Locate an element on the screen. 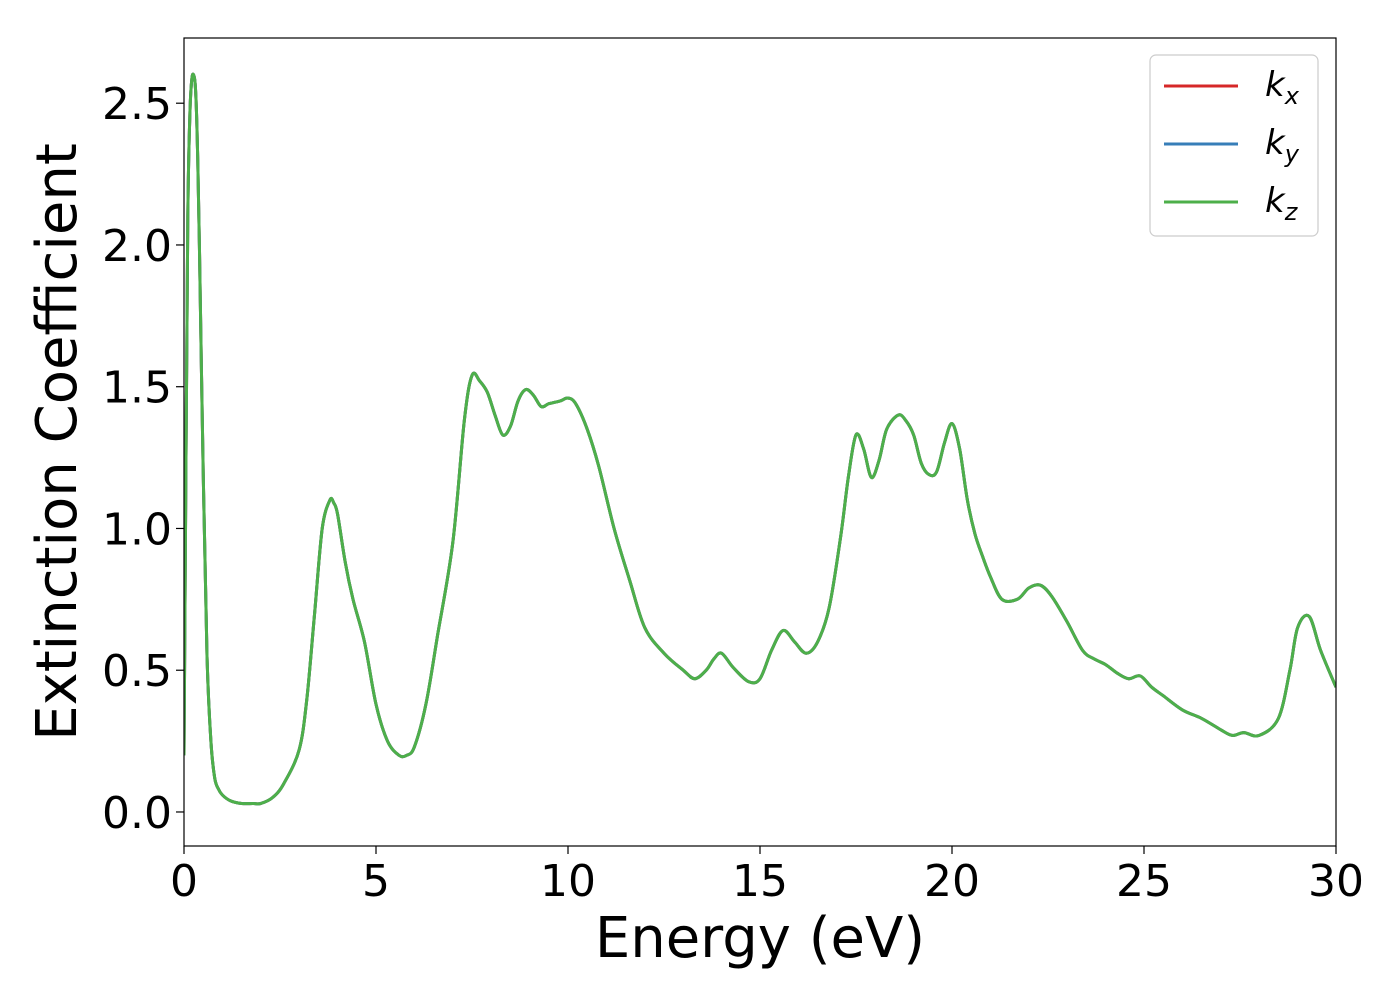 This screenshot has width=1400, height=1000. x-axis-ticks: 0 5 10 15 20 25 30 is located at coordinates (767, 876).